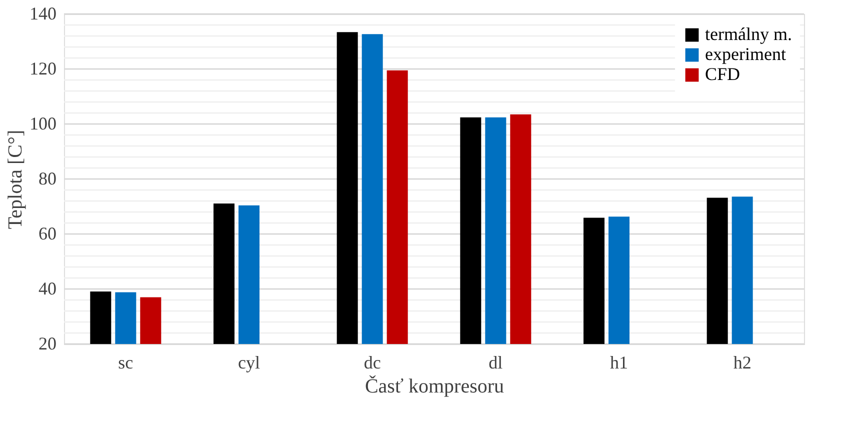  I want to click on x-tick-label: cyl, so click(249, 362).